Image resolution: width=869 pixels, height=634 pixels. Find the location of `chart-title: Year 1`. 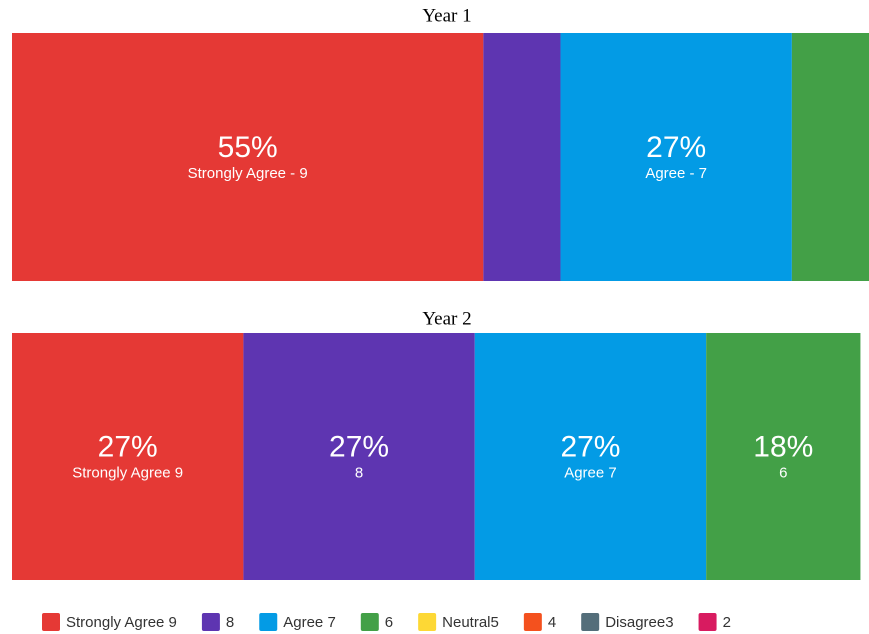

chart-title: Year 1 is located at coordinates (446, 15).